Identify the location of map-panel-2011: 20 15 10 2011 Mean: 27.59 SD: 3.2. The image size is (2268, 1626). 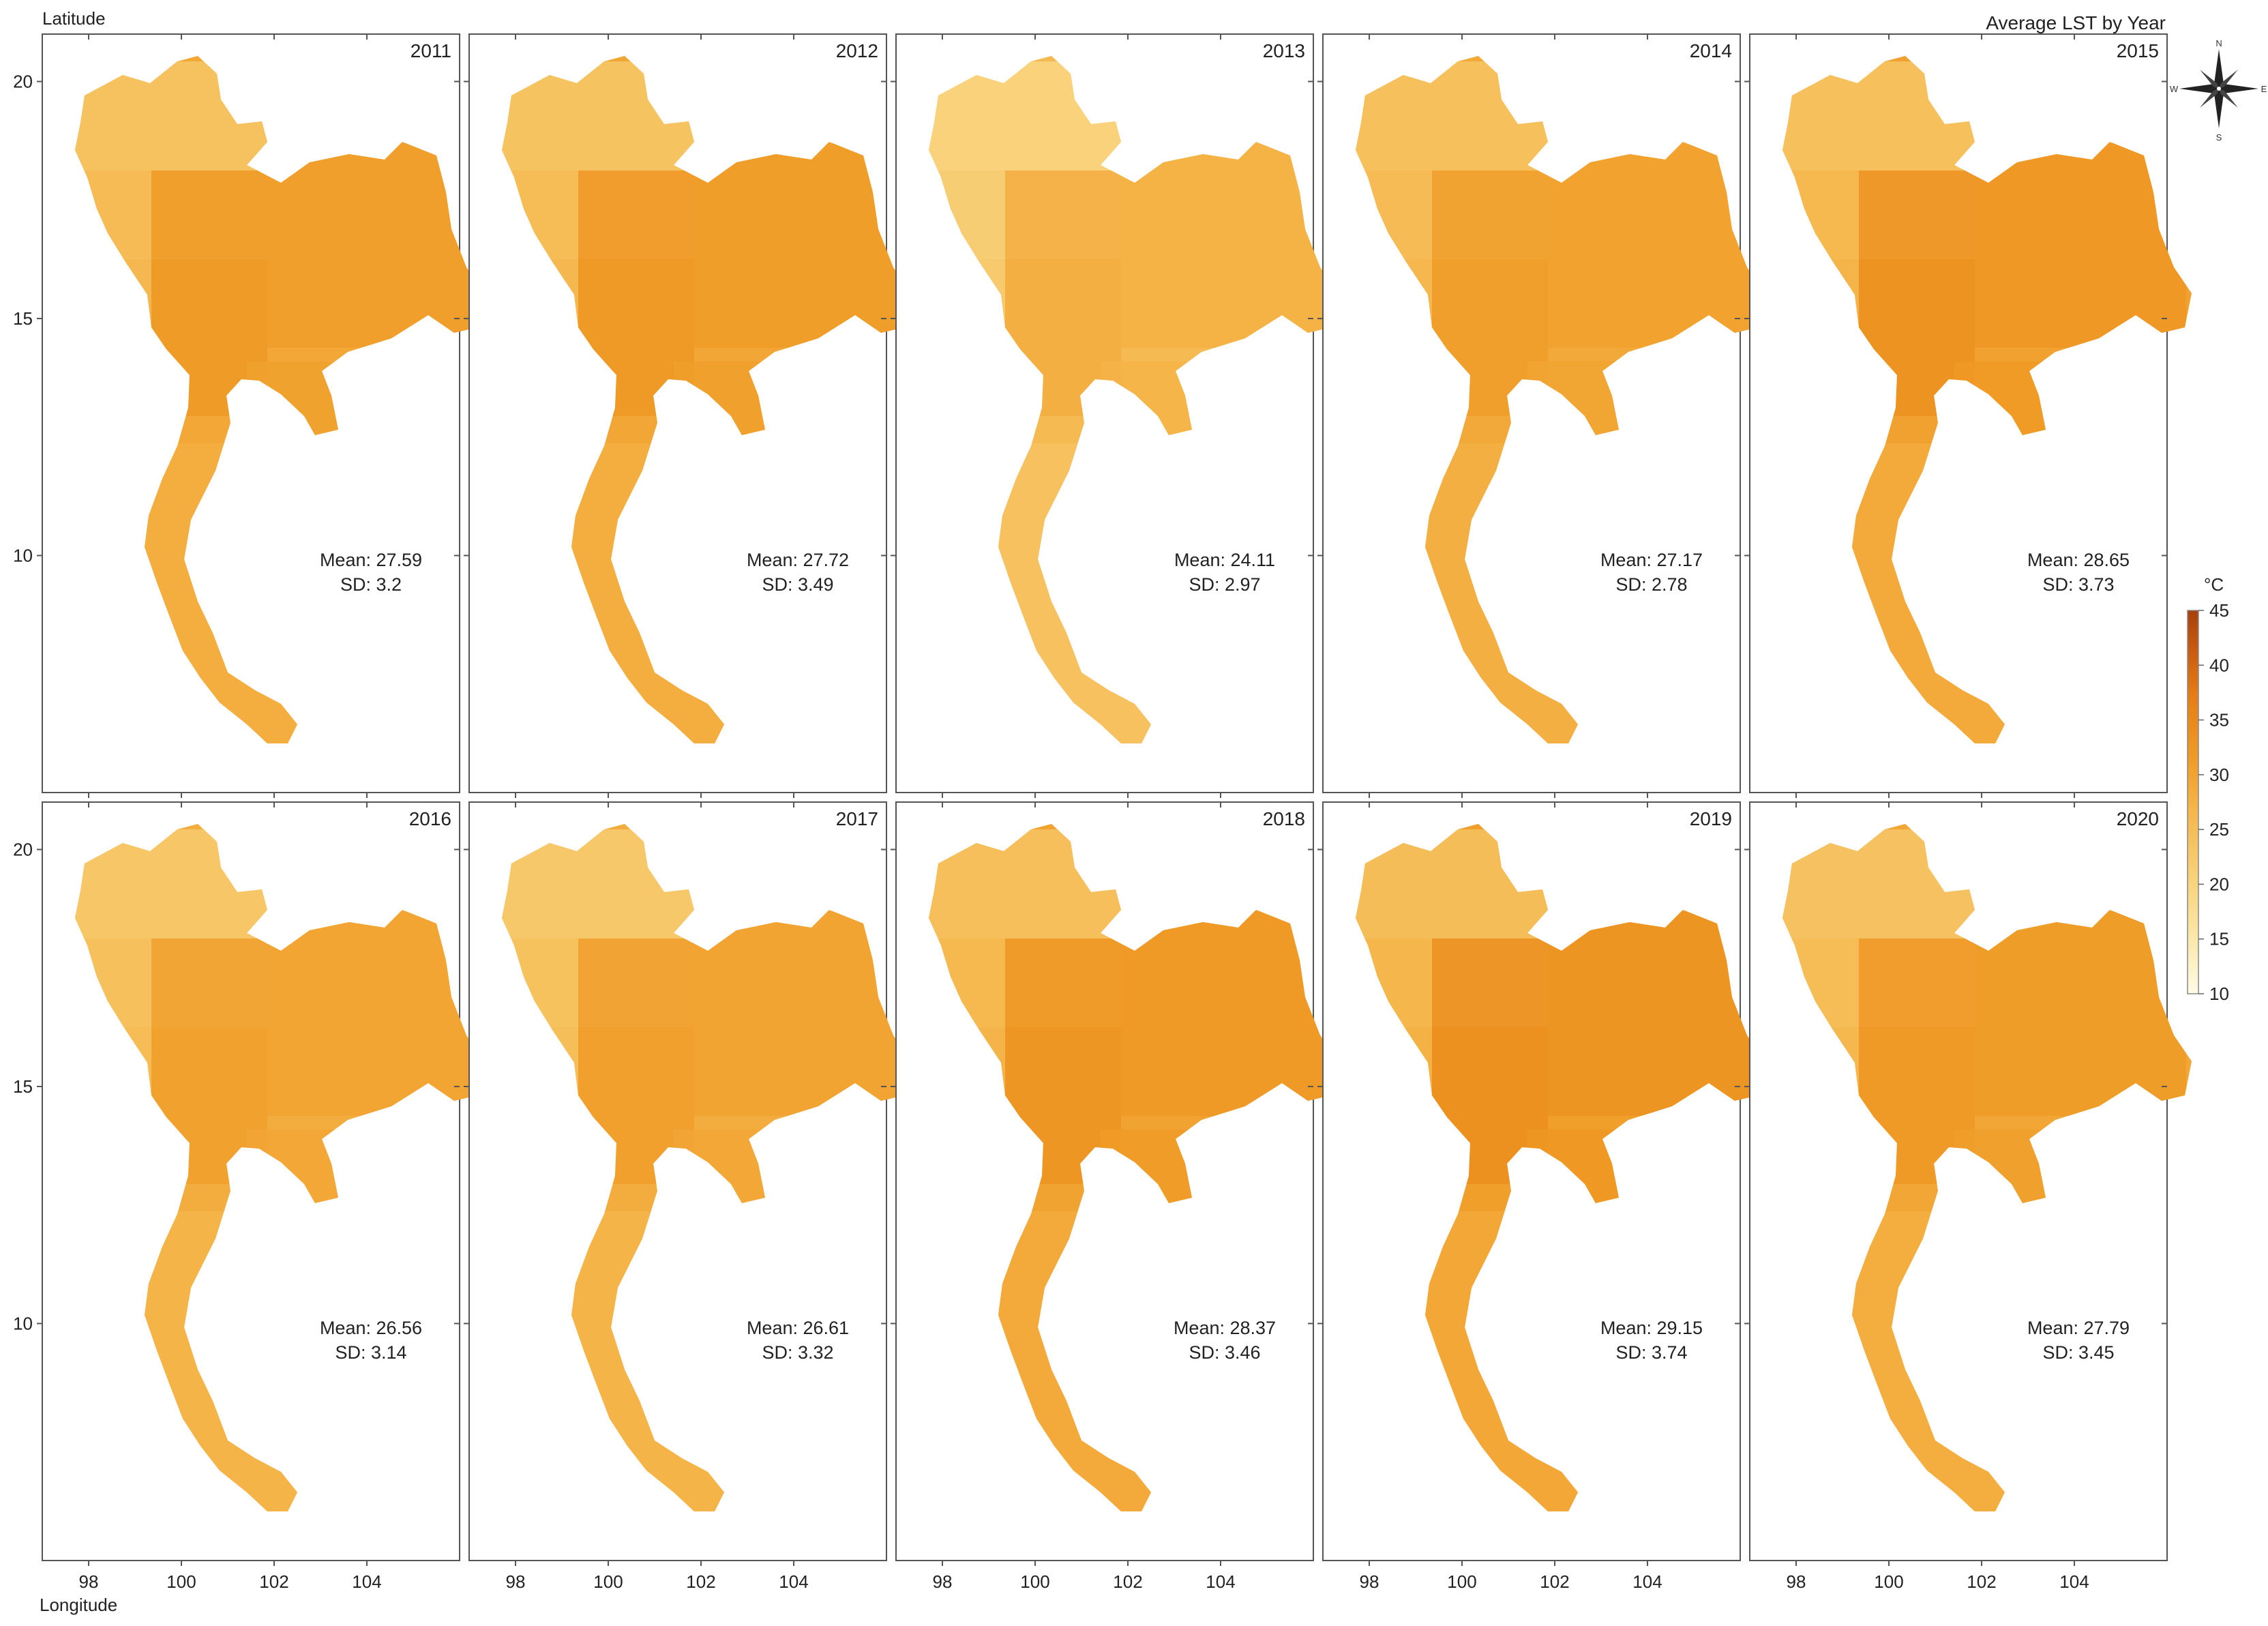
(248, 415).